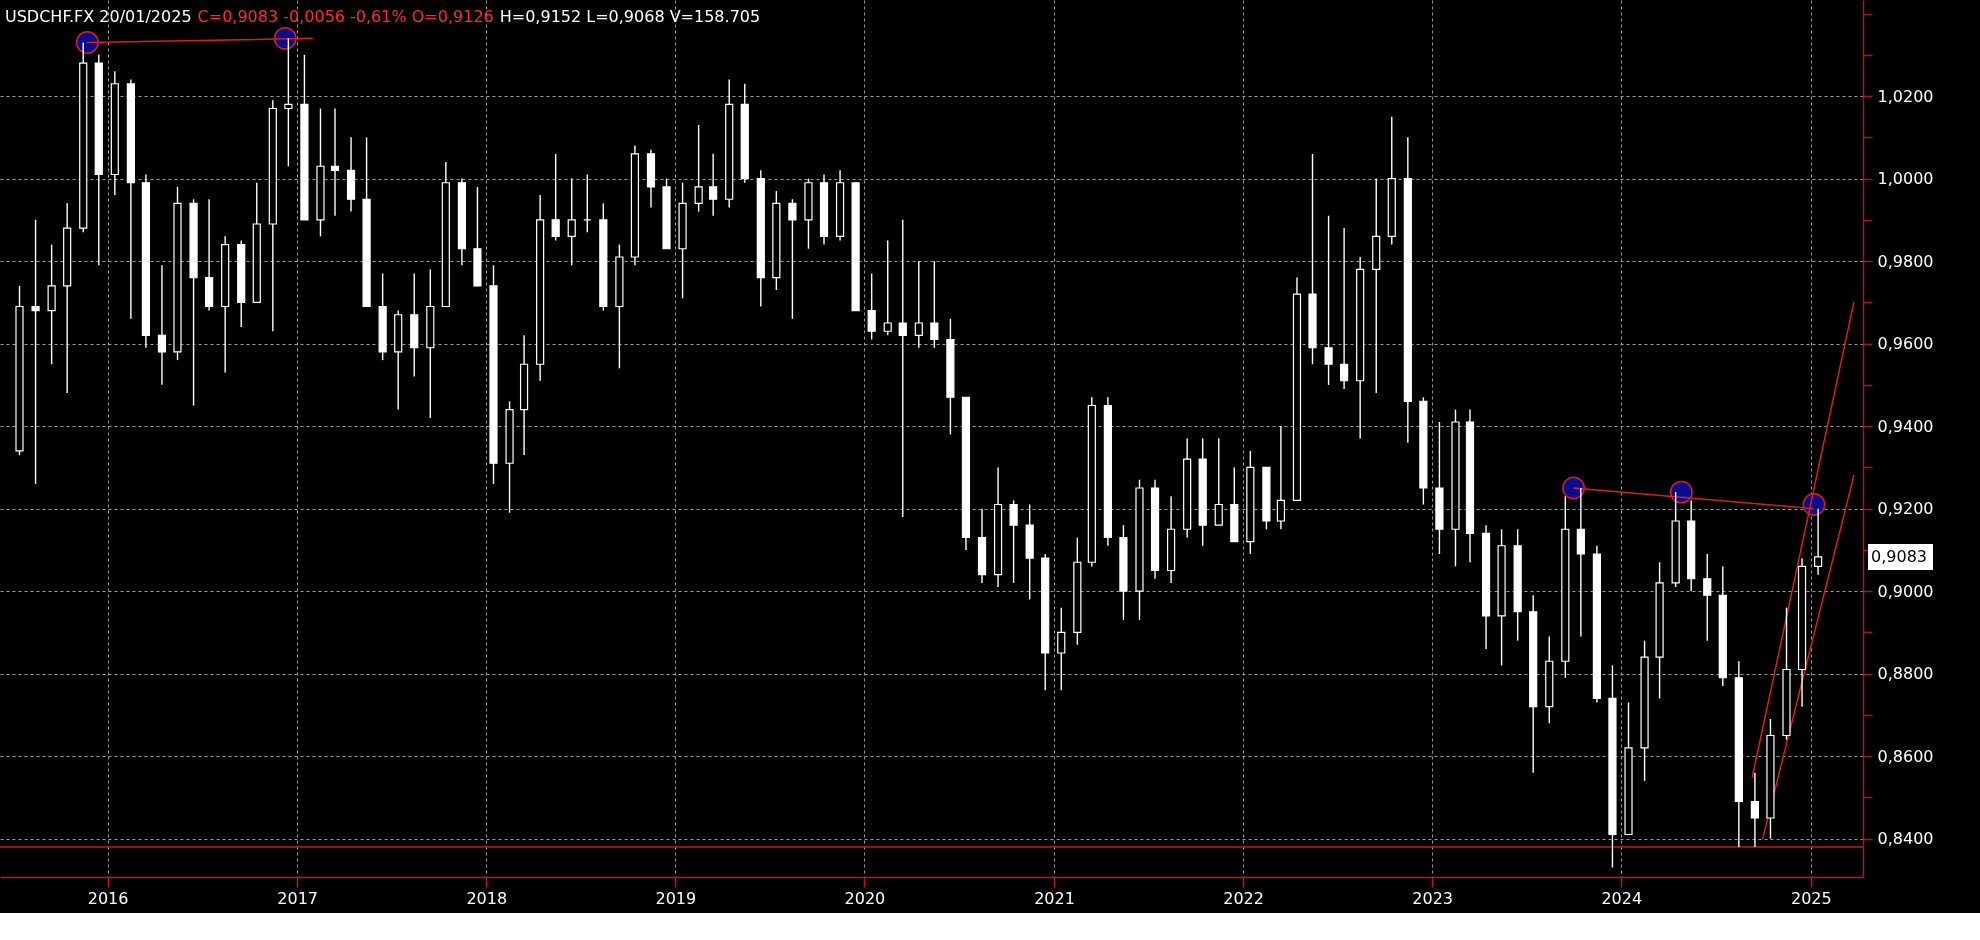 The image size is (1980, 940). Describe the element at coordinates (1243, 898) in the screenshot. I see `x-tick-label: 2022` at that location.